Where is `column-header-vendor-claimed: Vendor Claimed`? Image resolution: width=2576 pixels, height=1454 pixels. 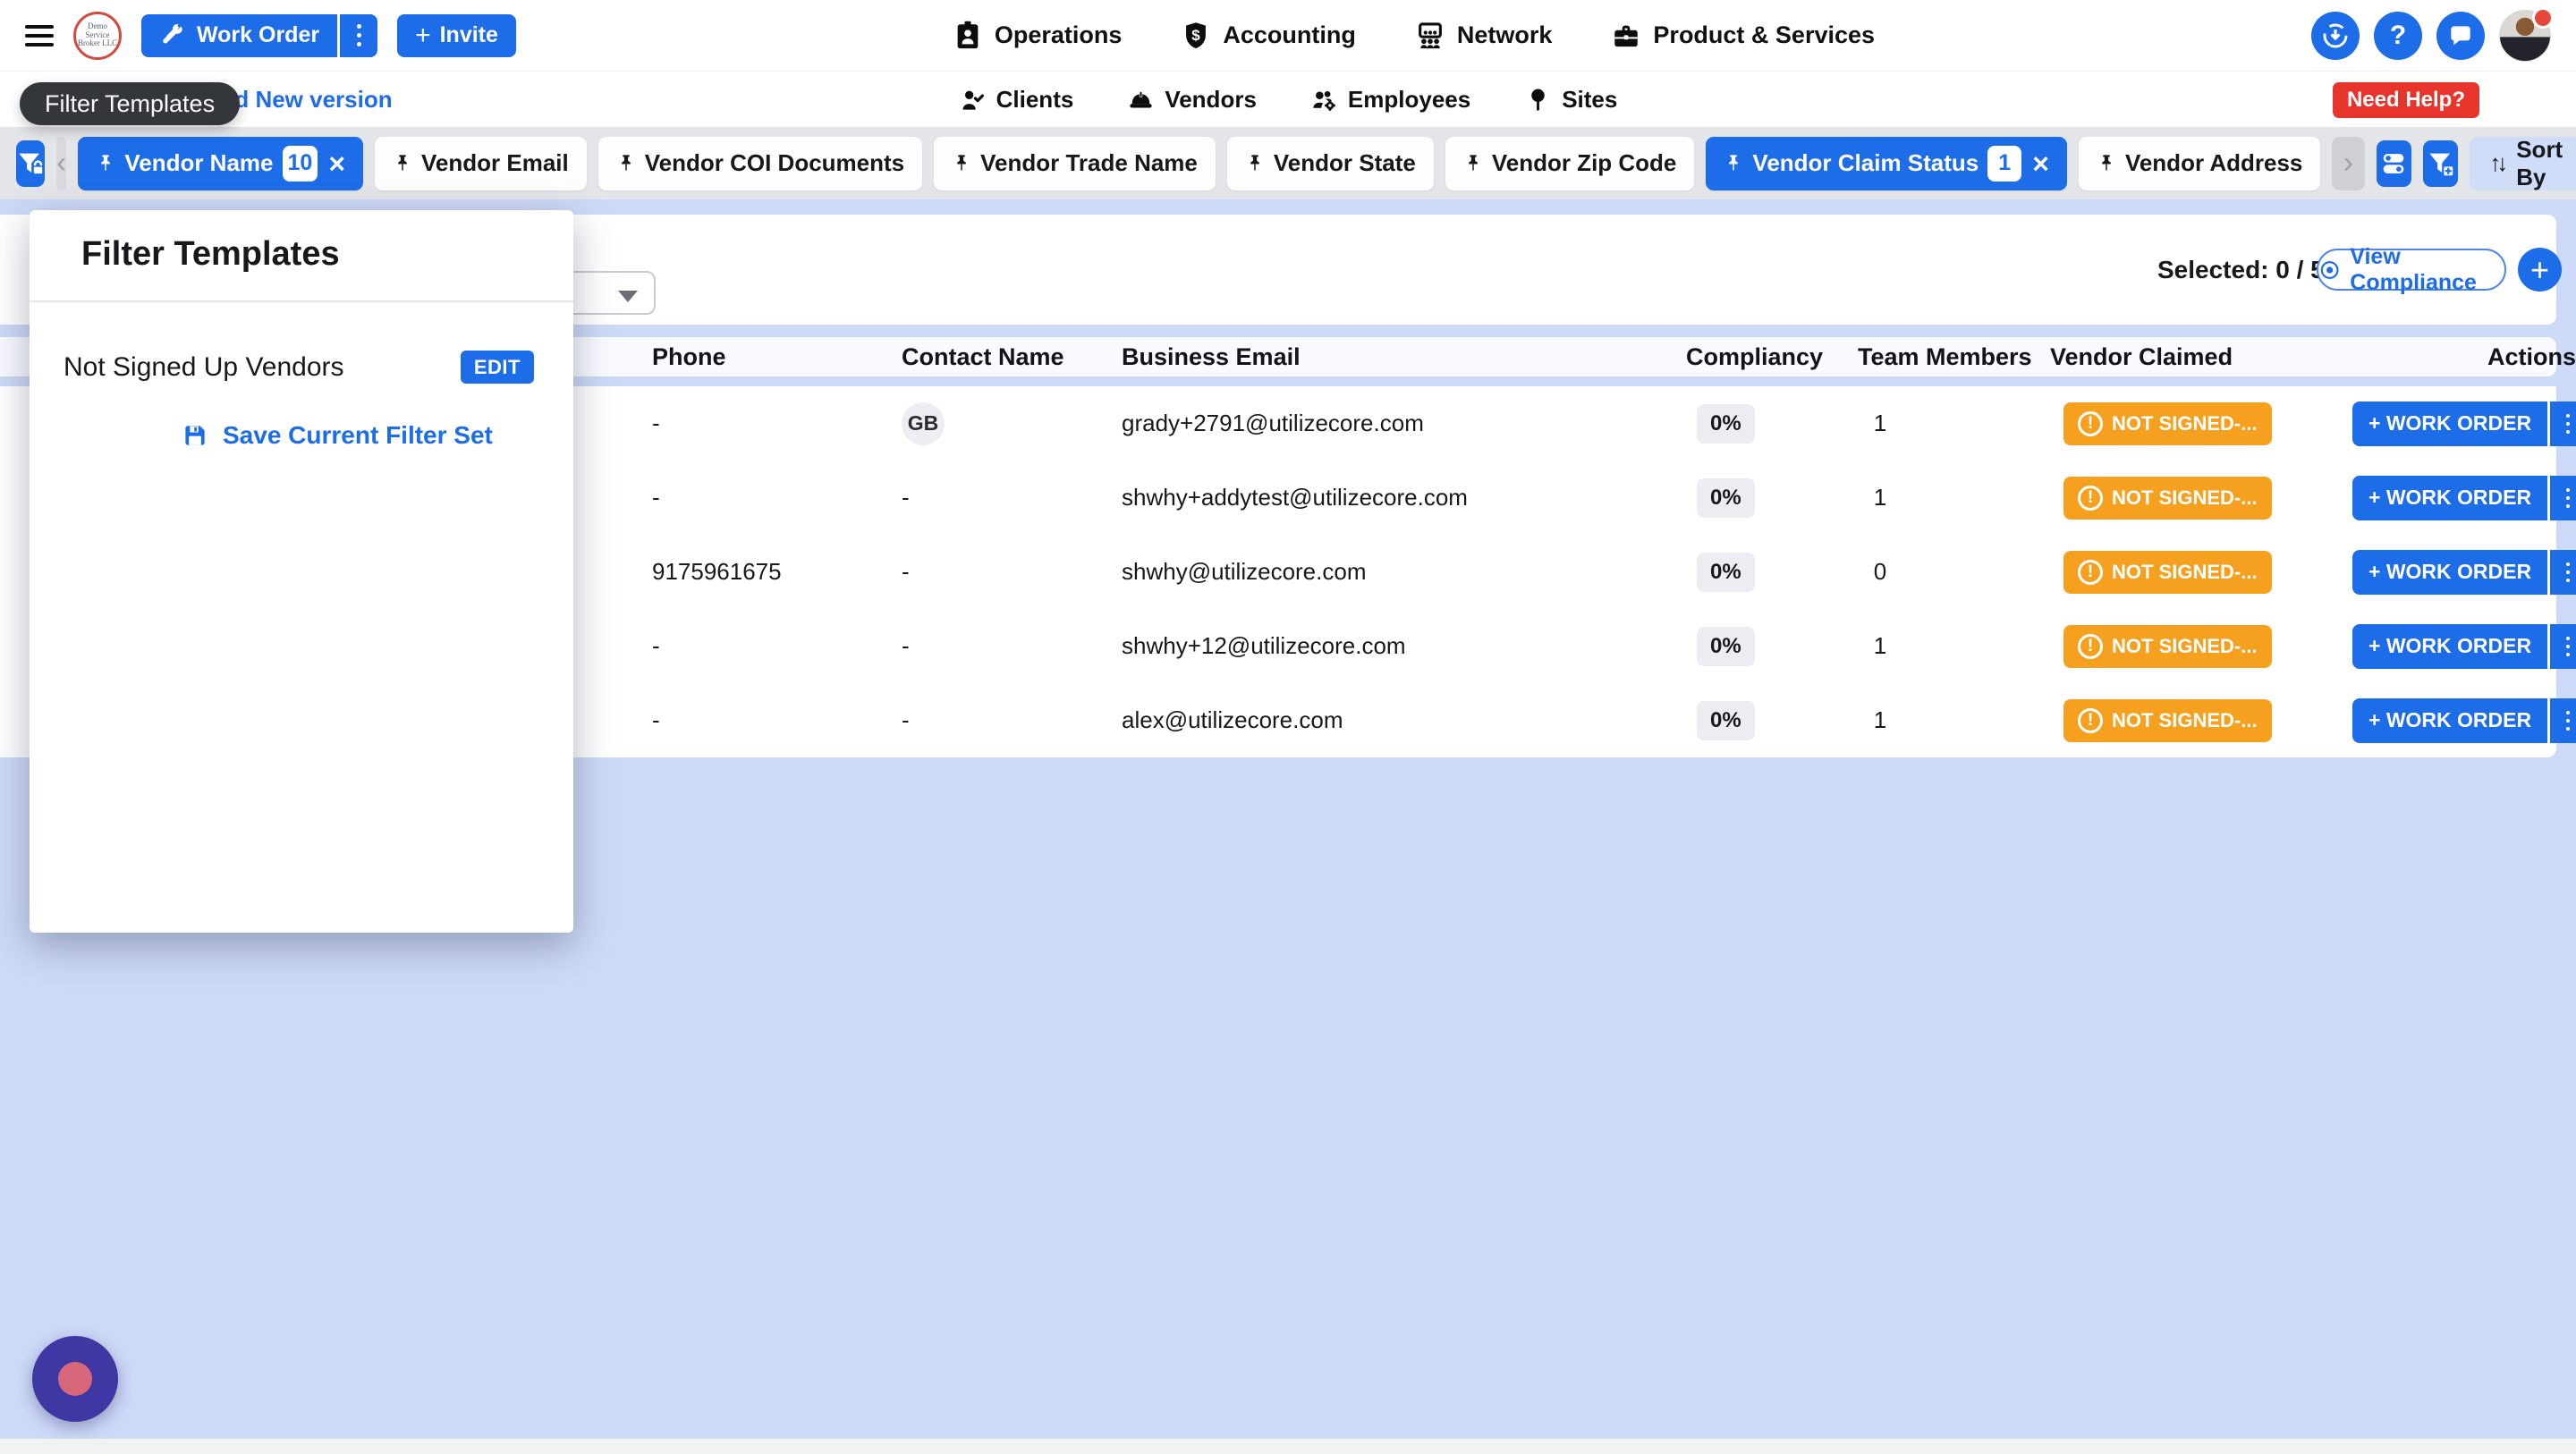 column-header-vendor-claimed: Vendor Claimed is located at coordinates (2141, 356).